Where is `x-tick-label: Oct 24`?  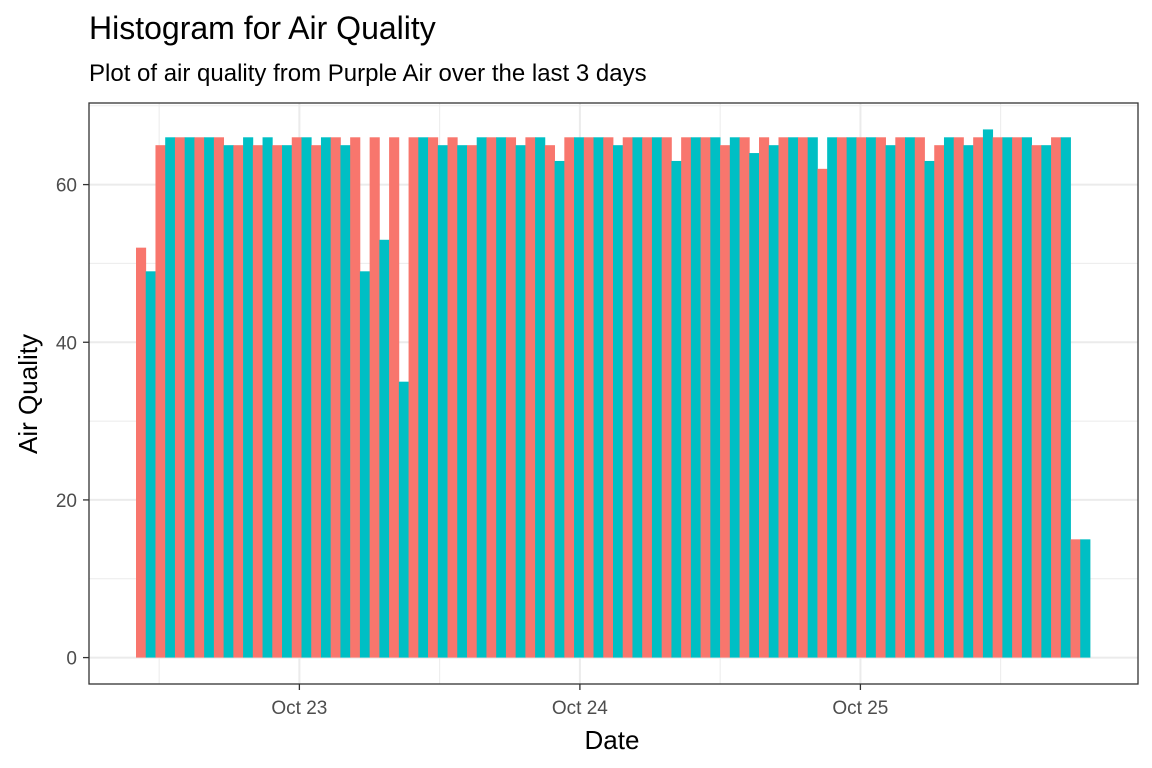 x-tick-label: Oct 24 is located at coordinates (580, 708).